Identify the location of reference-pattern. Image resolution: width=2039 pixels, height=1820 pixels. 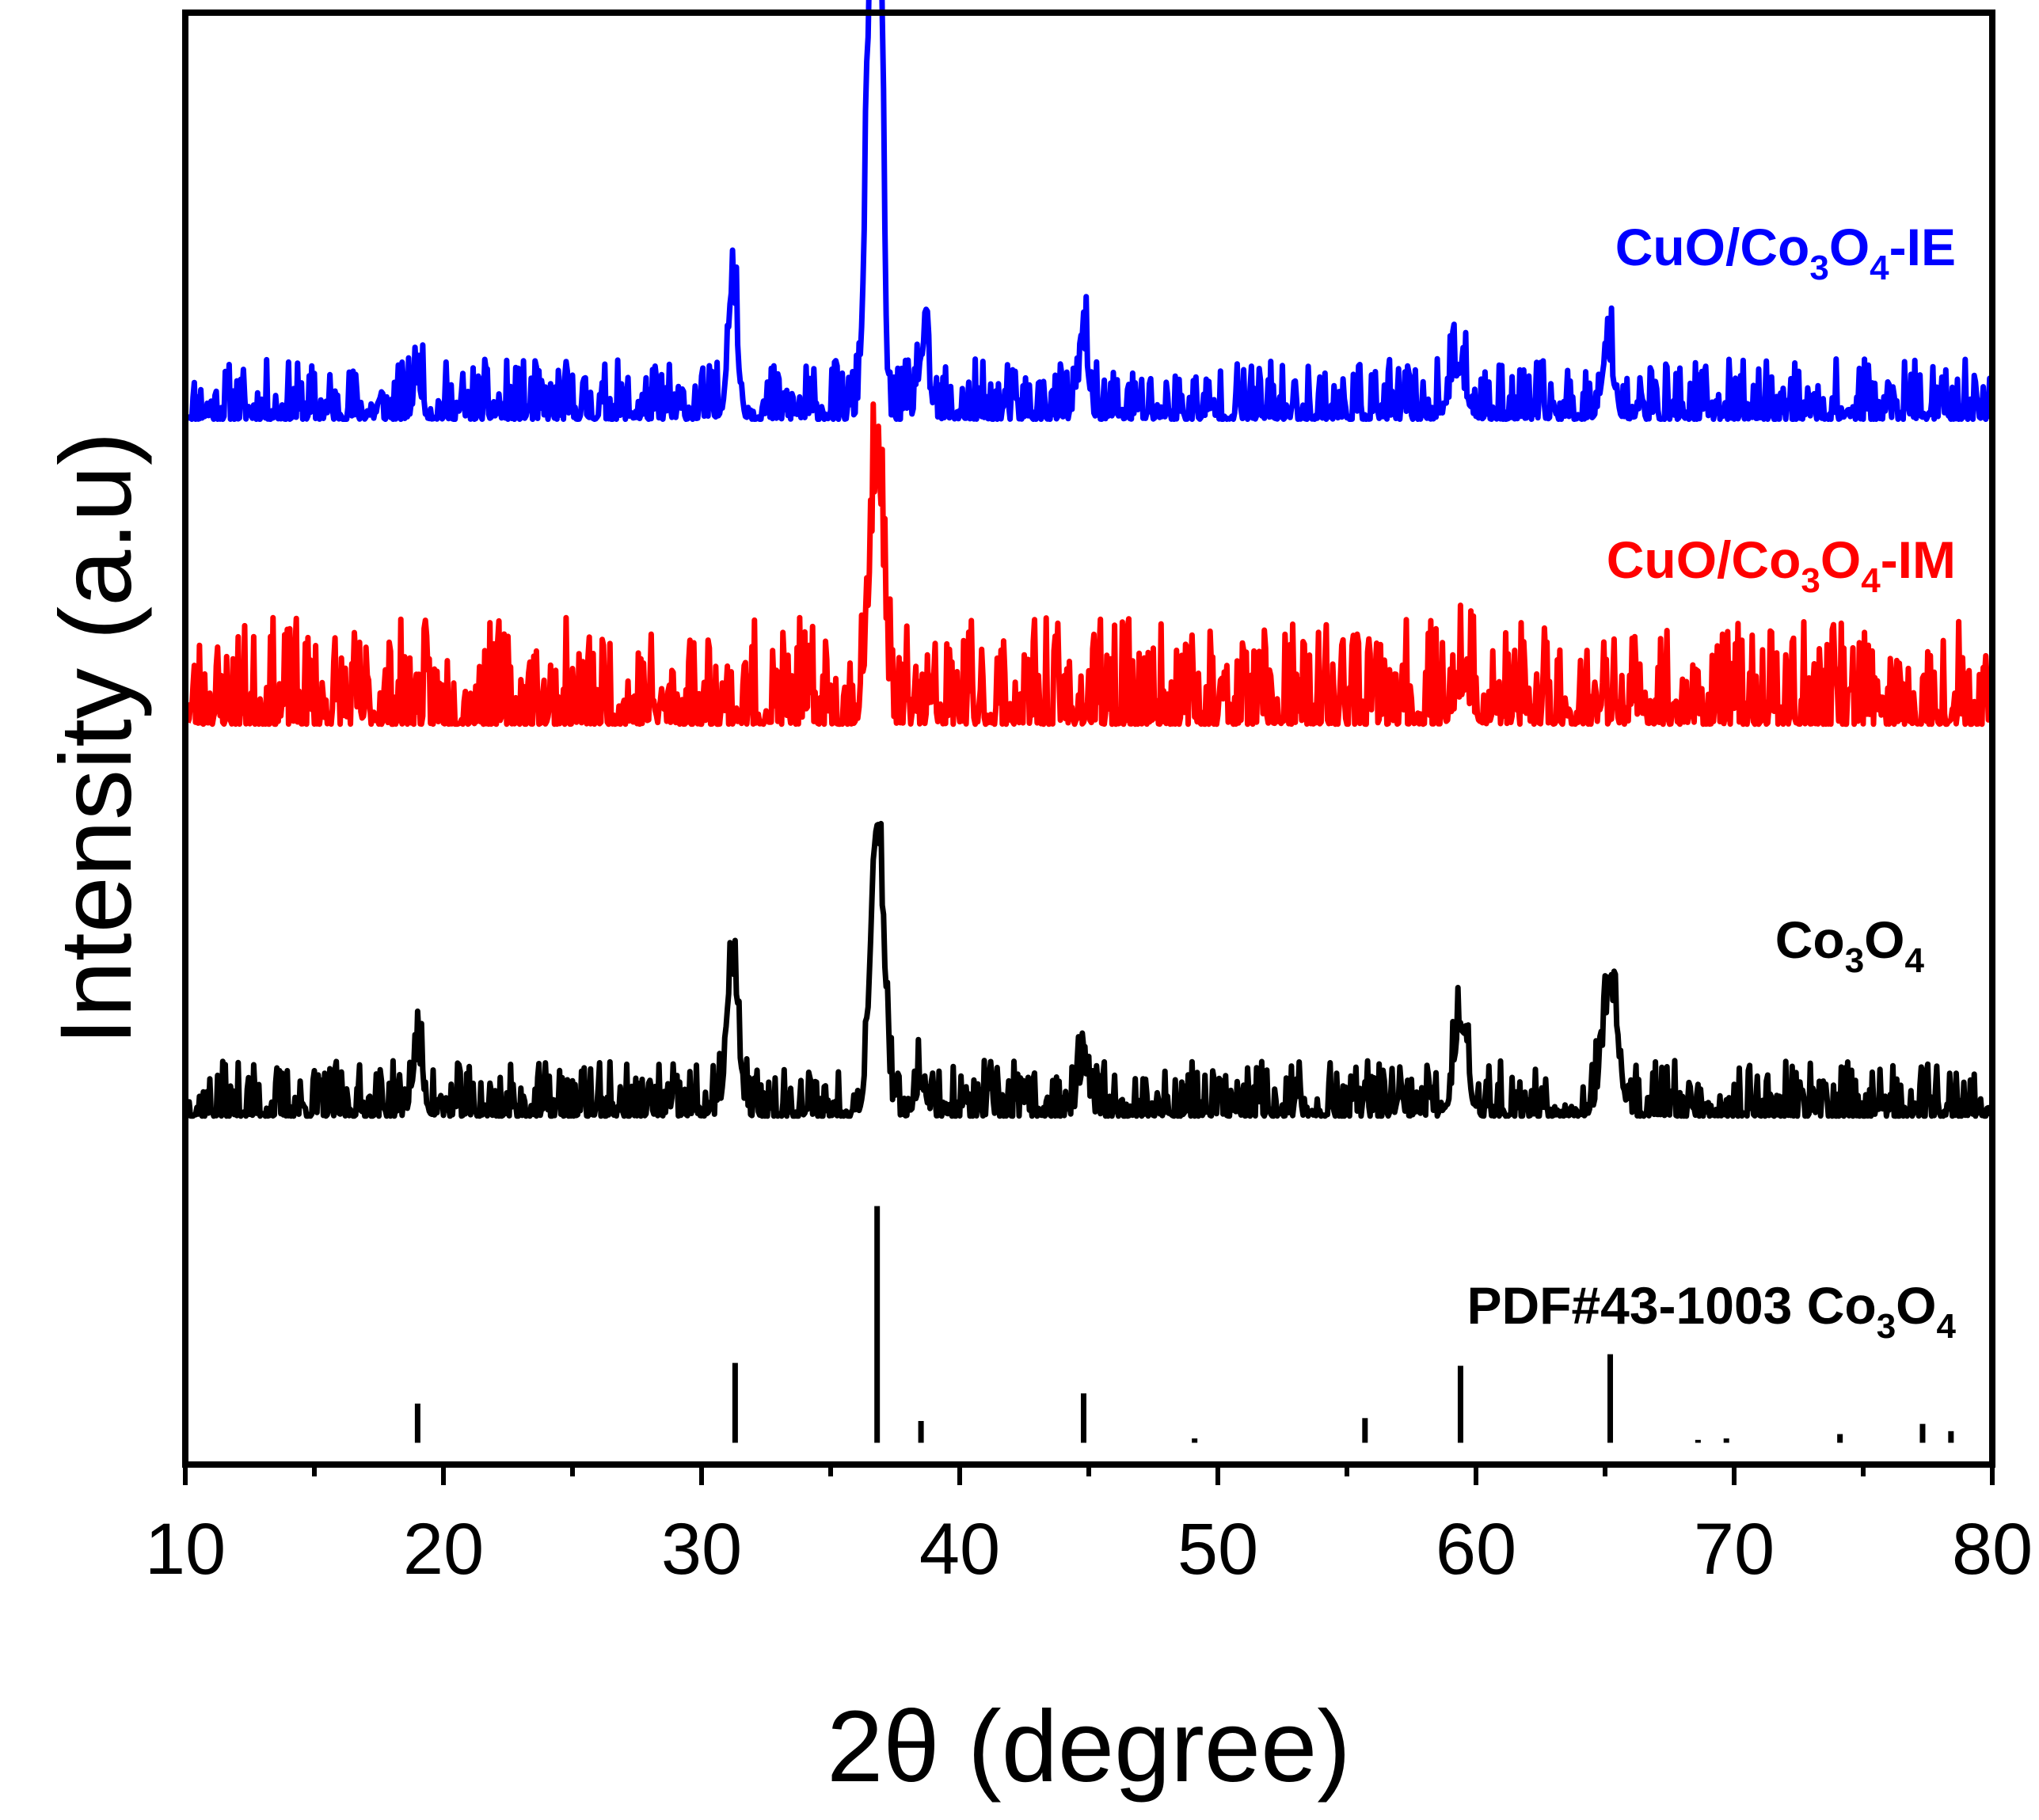
(1184, 1324).